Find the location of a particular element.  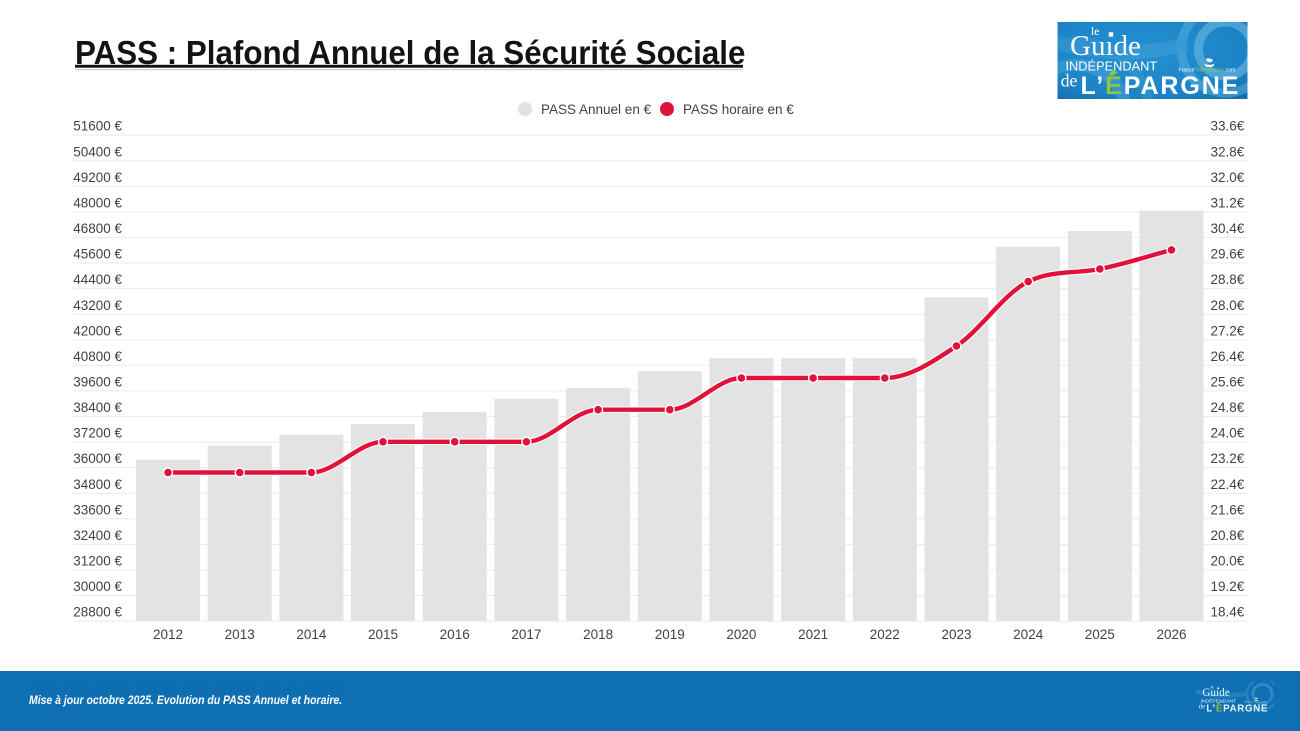

svg-text: 49200 € is located at coordinates (97, 177).